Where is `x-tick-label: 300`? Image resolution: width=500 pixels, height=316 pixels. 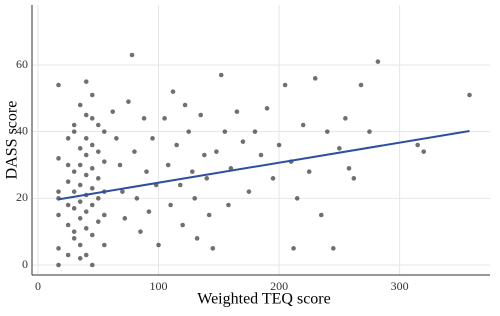 x-tick-label: 300 is located at coordinates (400, 286).